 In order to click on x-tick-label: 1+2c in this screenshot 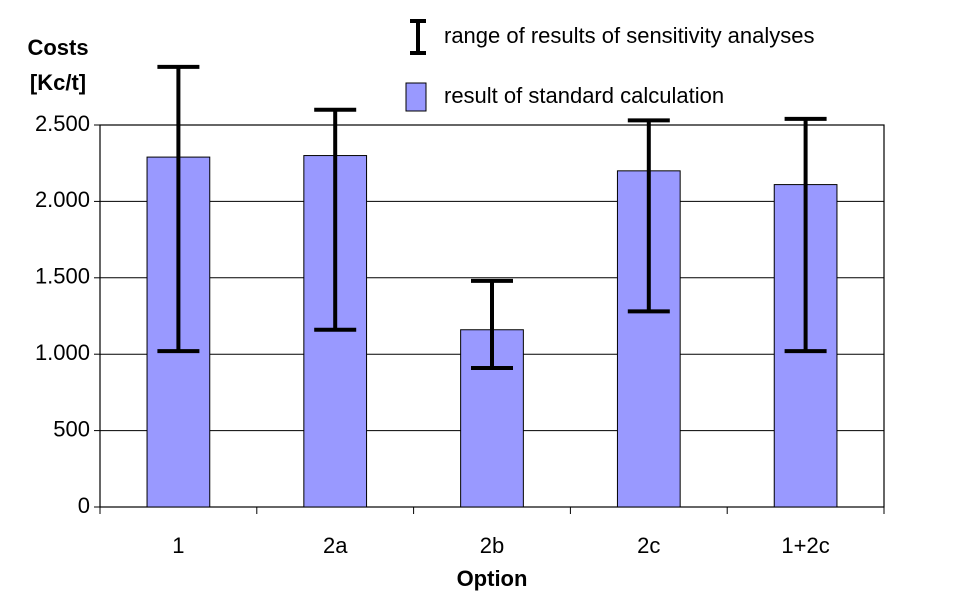, I will do `click(805, 545)`.